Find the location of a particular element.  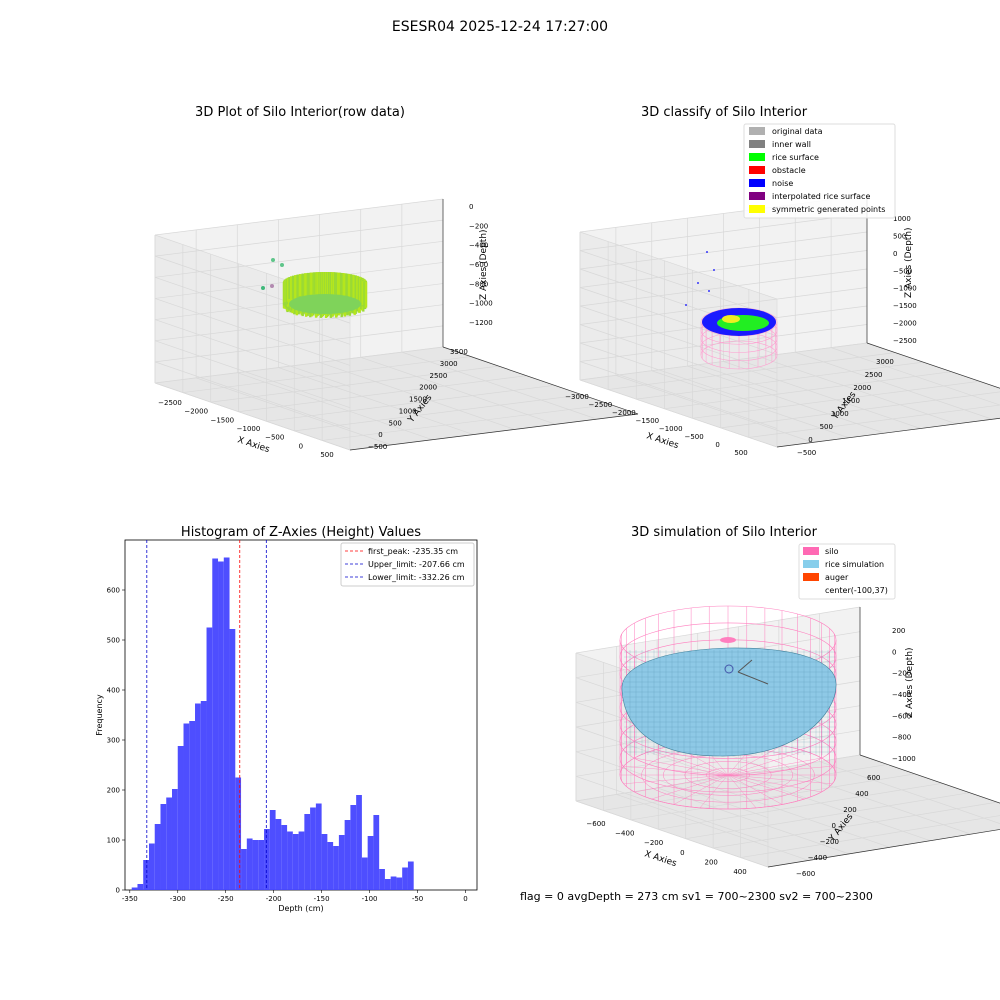

legend-label: obstacle is located at coordinates (789, 170).